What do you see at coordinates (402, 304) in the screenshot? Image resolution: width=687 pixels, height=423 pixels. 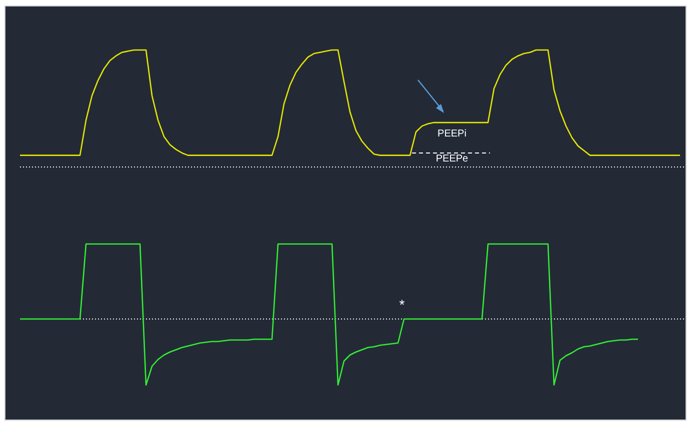 I see `annotation: *` at bounding box center [402, 304].